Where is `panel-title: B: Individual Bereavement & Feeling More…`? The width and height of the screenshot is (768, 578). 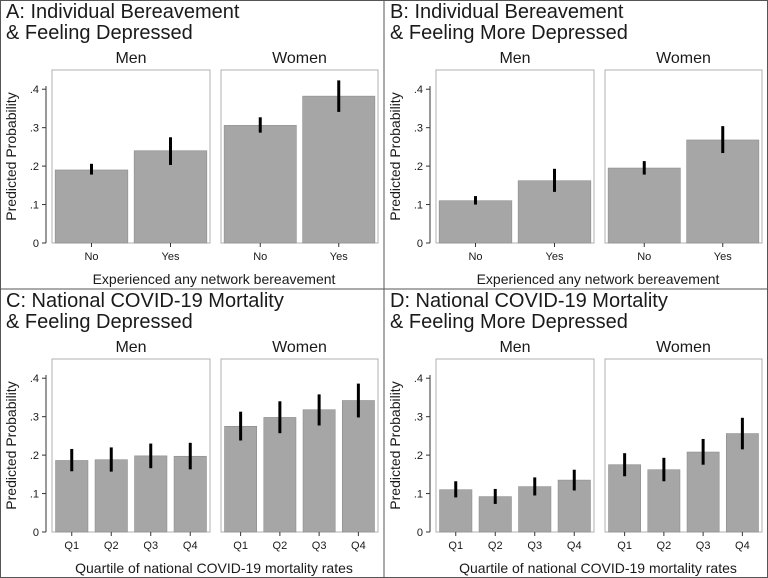 panel-title: B: Individual Bereavement & Feeling More… is located at coordinates (509, 23).